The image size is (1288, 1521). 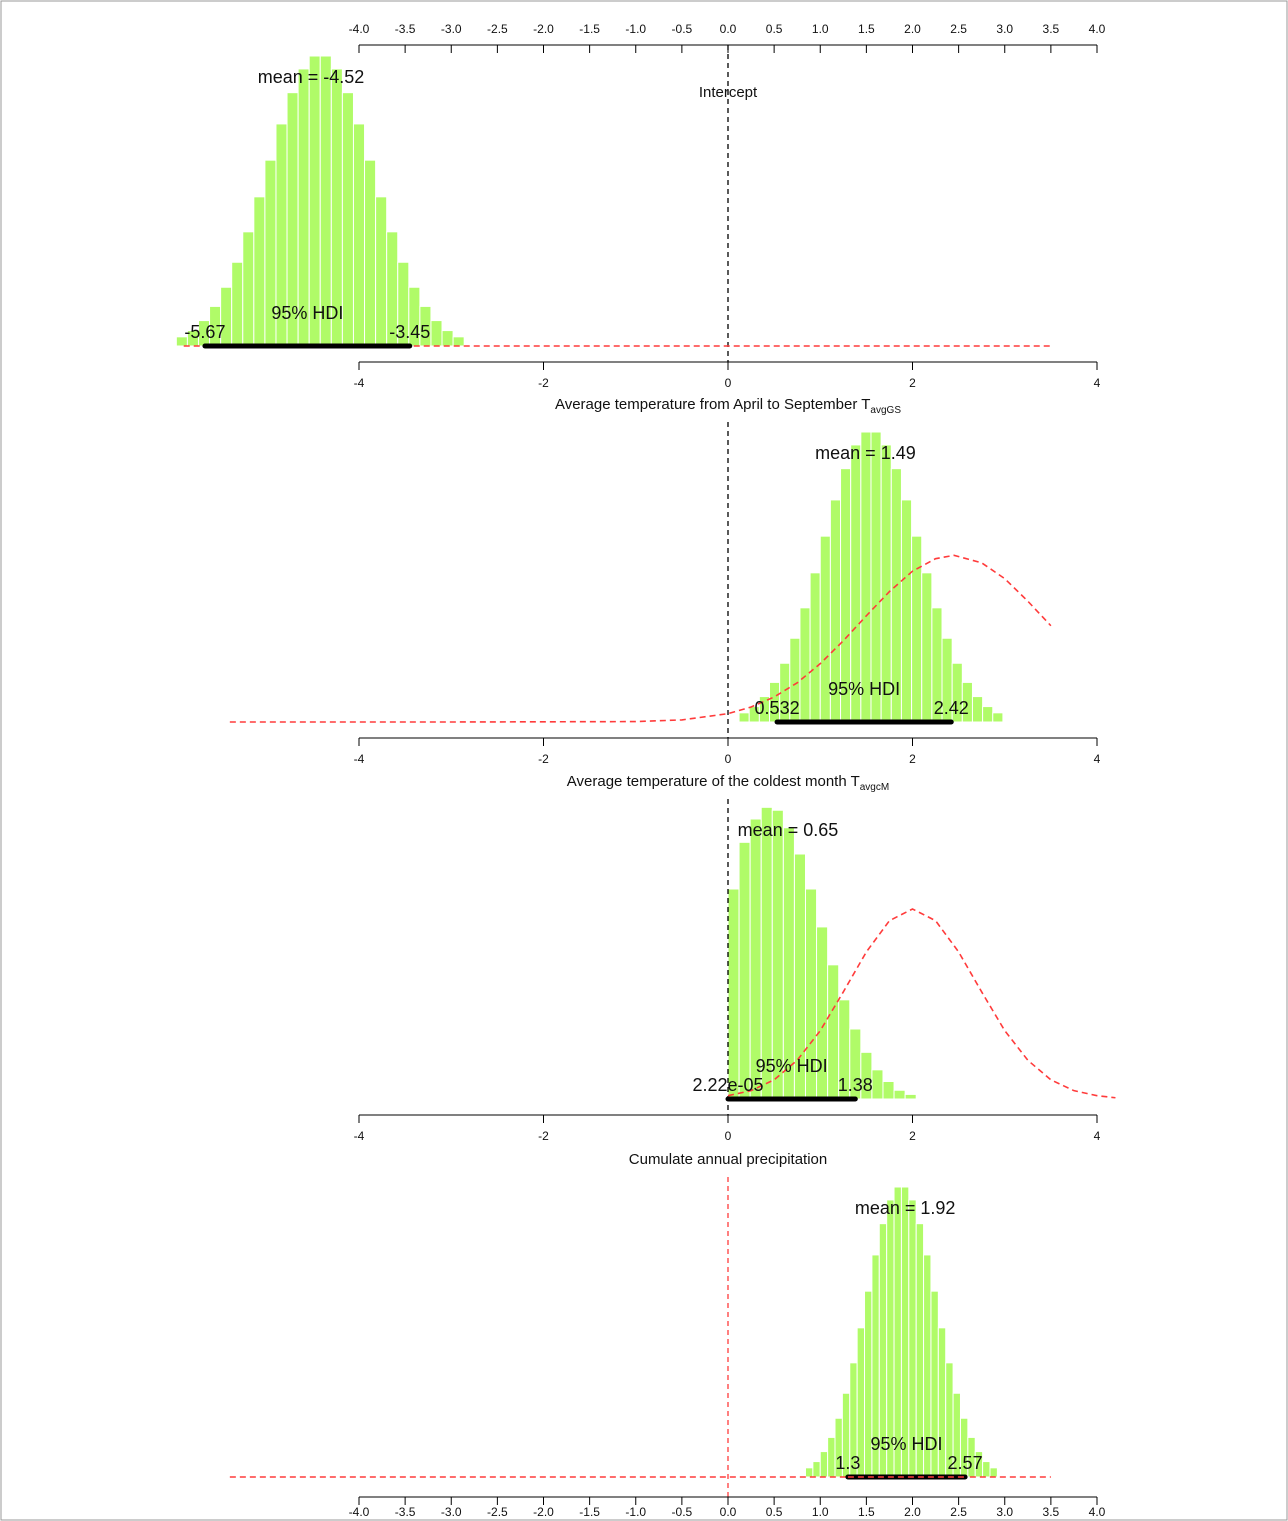 What do you see at coordinates (409, 332) in the screenshot?
I see `hdi-end-label: -3.45` at bounding box center [409, 332].